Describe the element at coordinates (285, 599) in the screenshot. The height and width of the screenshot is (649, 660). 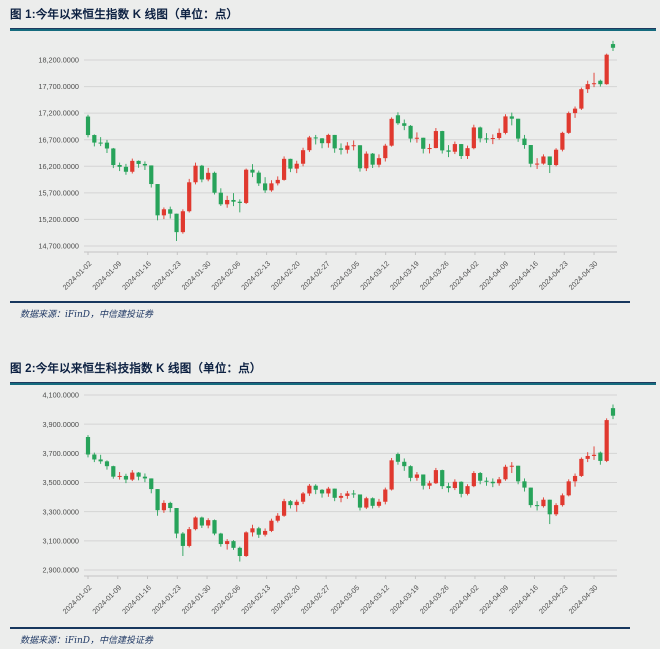
I see `x-tick-label: 2024-02-20` at that location.